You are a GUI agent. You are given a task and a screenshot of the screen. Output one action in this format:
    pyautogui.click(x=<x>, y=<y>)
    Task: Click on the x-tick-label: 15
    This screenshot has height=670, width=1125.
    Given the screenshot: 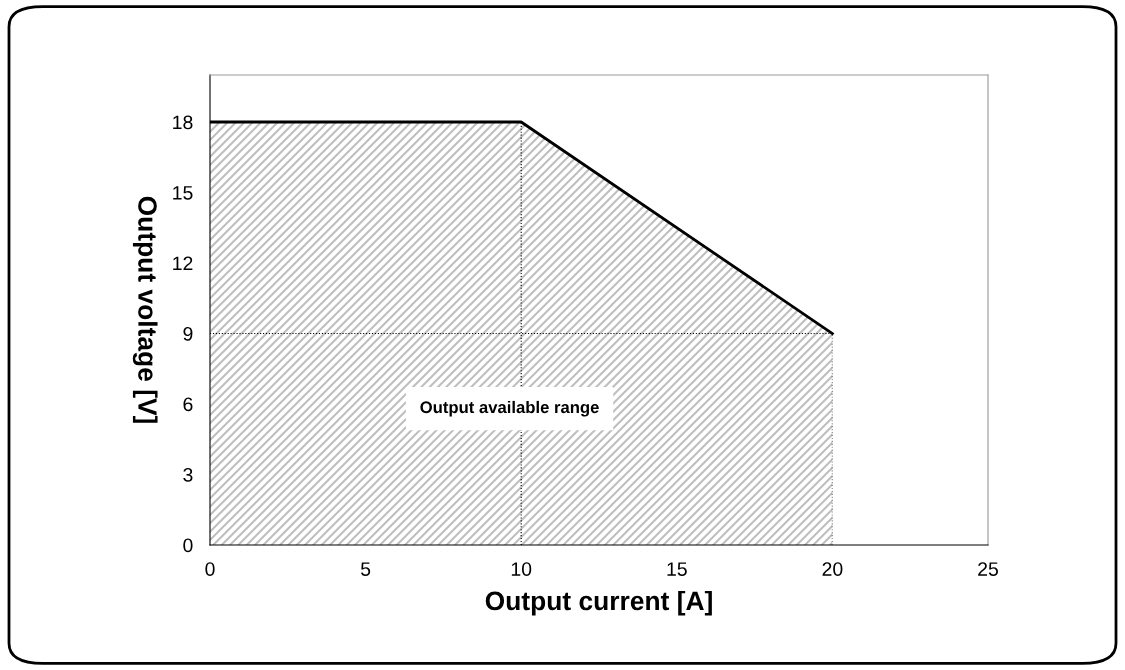 What is the action you would take?
    pyautogui.click(x=677, y=569)
    